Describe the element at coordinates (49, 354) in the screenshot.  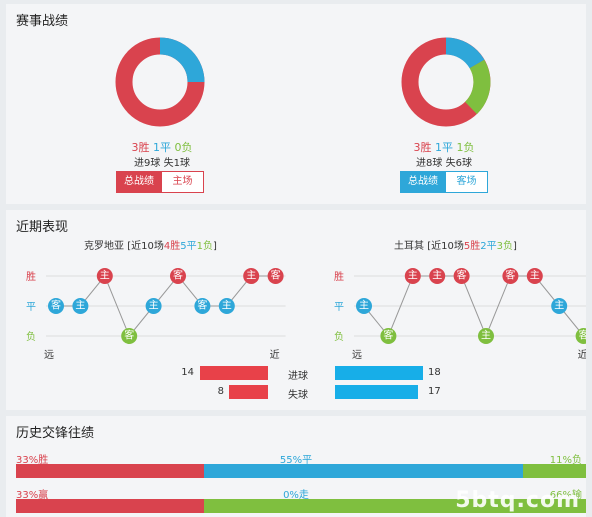
I see `x-label-far: 远` at that location.